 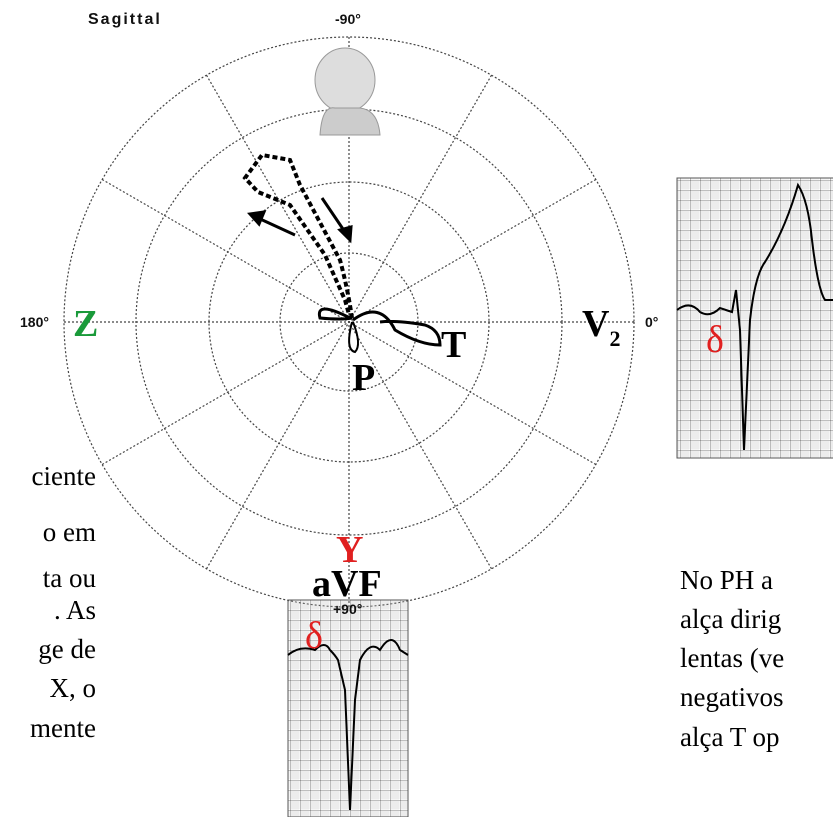 I want to click on axis-label: Z, so click(x=85, y=324).